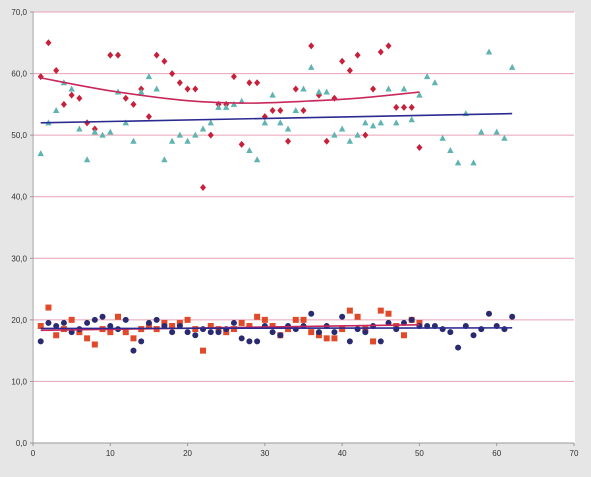 The width and height of the screenshot is (591, 477). I want to click on y-tick-label: 30,0, so click(19, 258).